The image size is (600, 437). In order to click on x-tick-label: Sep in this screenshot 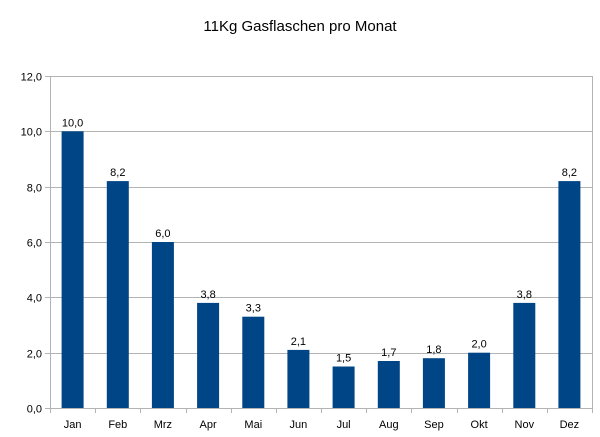, I will do `click(434, 425)`.